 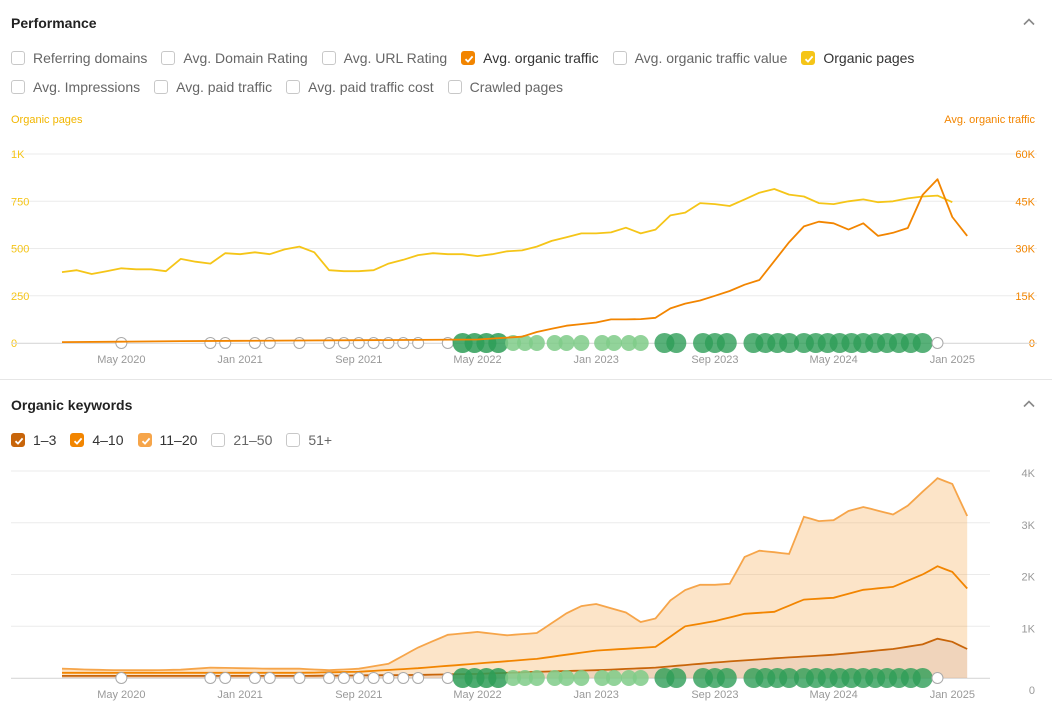 I want to click on x-tick-label: May 2024, so click(x=833, y=360).